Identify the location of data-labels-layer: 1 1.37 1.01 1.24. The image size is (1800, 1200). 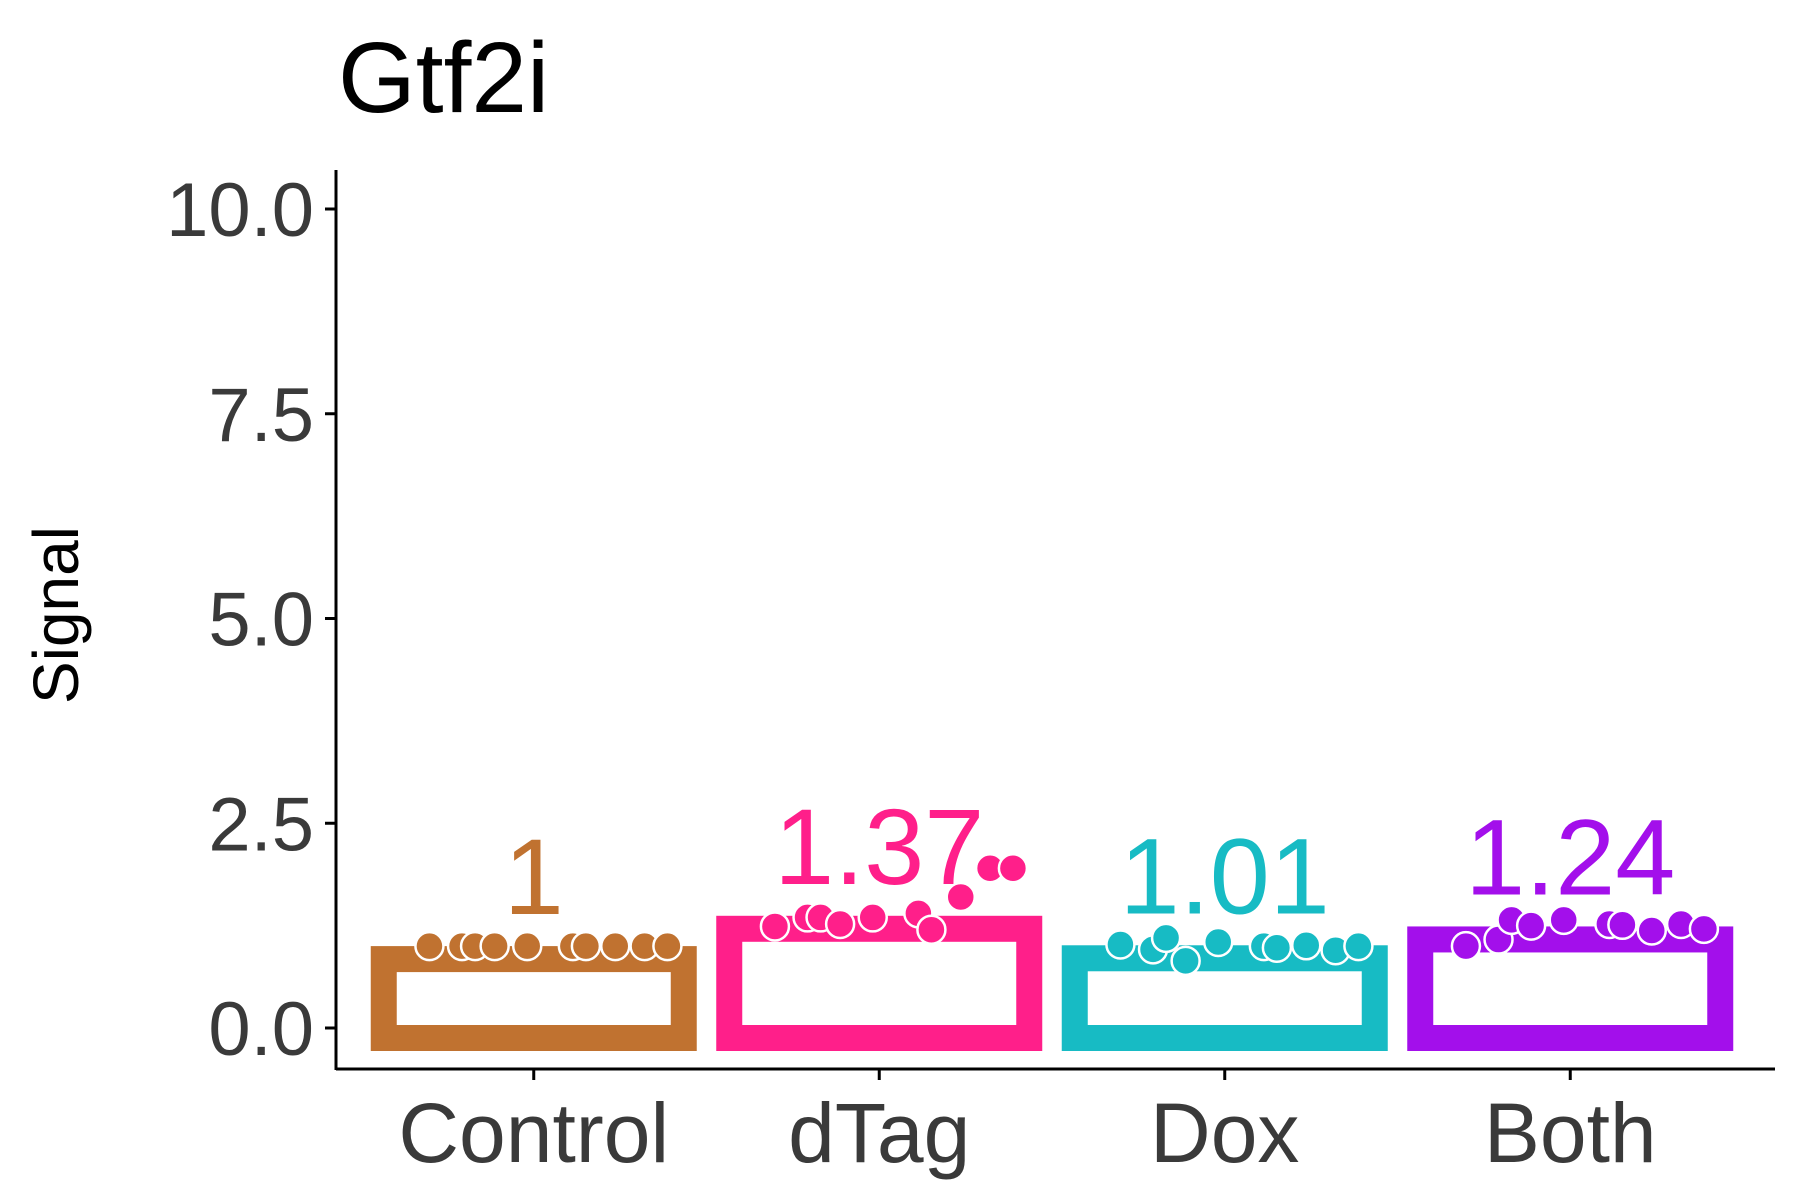
(1090, 861).